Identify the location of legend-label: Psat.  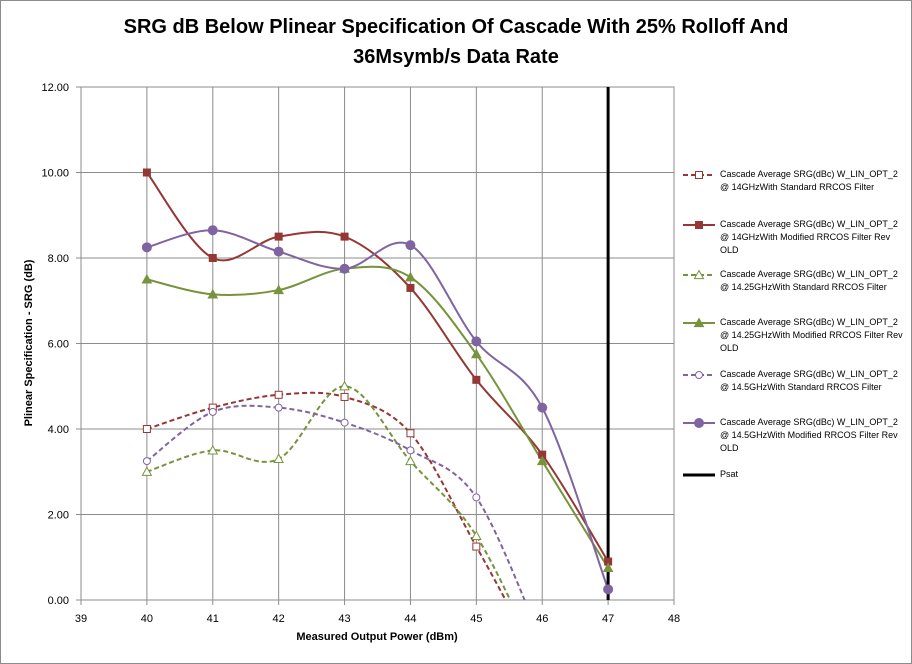
(729, 474).